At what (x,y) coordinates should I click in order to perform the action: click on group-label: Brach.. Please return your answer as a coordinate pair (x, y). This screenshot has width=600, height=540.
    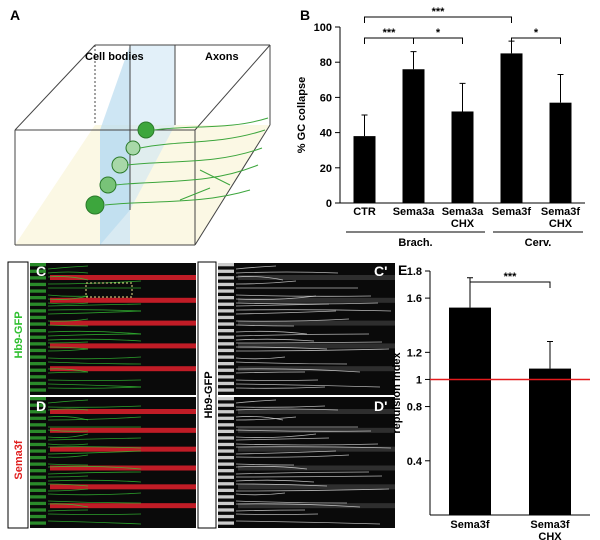
    Looking at the image, I should click on (415, 243).